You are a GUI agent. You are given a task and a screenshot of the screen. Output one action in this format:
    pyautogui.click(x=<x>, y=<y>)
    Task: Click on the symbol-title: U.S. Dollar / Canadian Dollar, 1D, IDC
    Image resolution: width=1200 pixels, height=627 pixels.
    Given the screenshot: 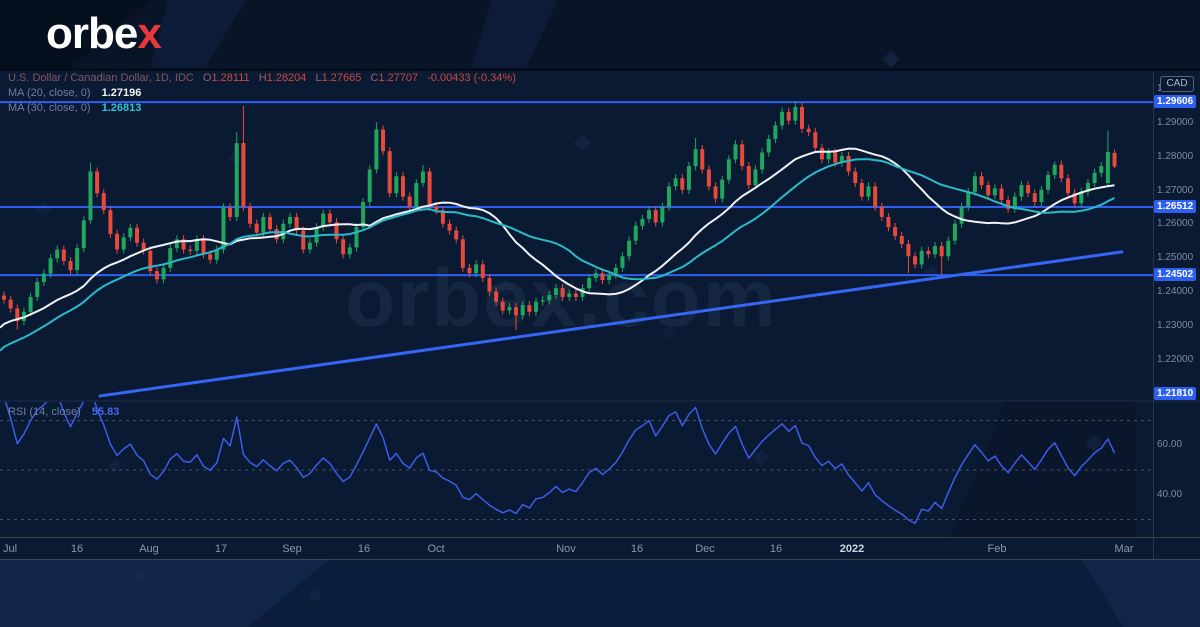 What is the action you would take?
    pyautogui.click(x=101, y=78)
    